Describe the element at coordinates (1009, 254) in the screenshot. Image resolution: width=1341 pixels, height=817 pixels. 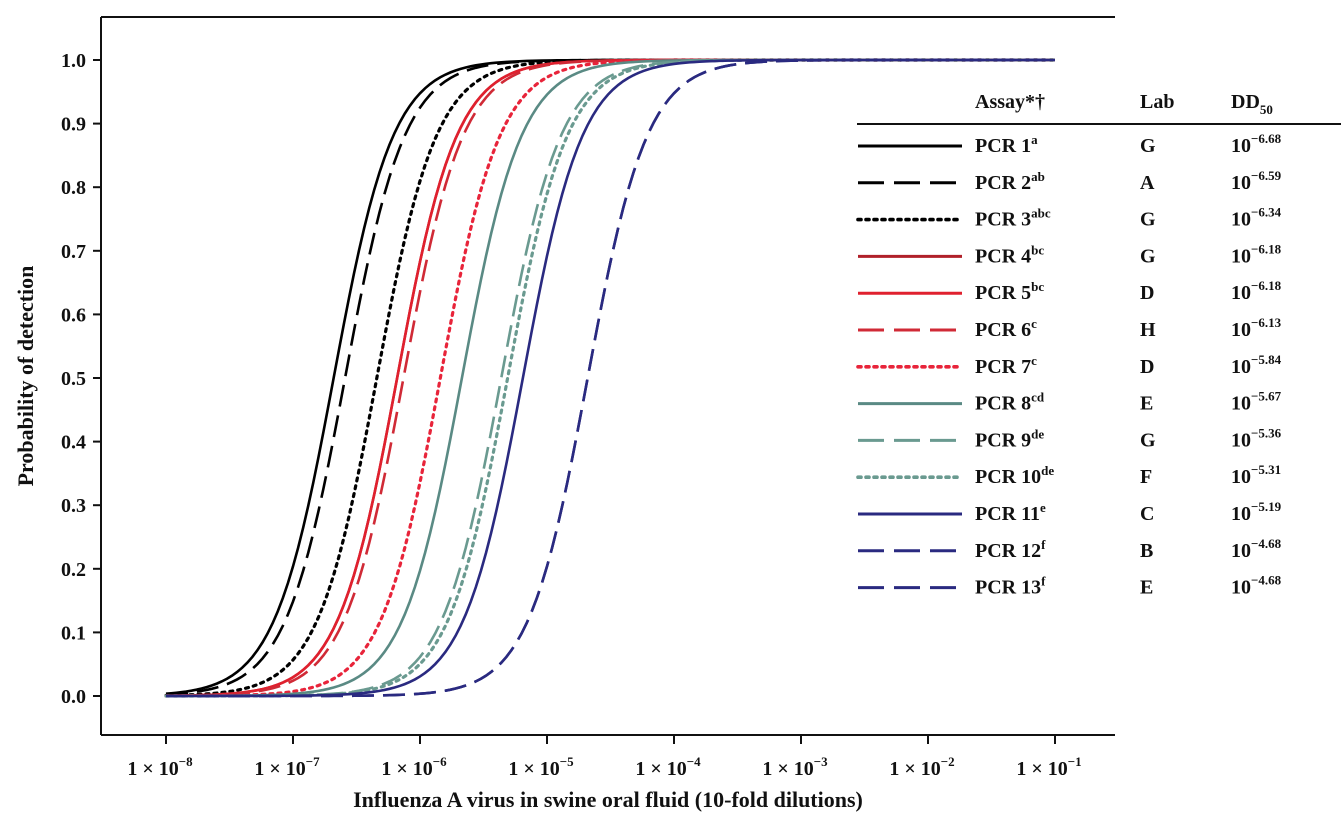
I see `legend-assay-name: PCR 4bc` at that location.